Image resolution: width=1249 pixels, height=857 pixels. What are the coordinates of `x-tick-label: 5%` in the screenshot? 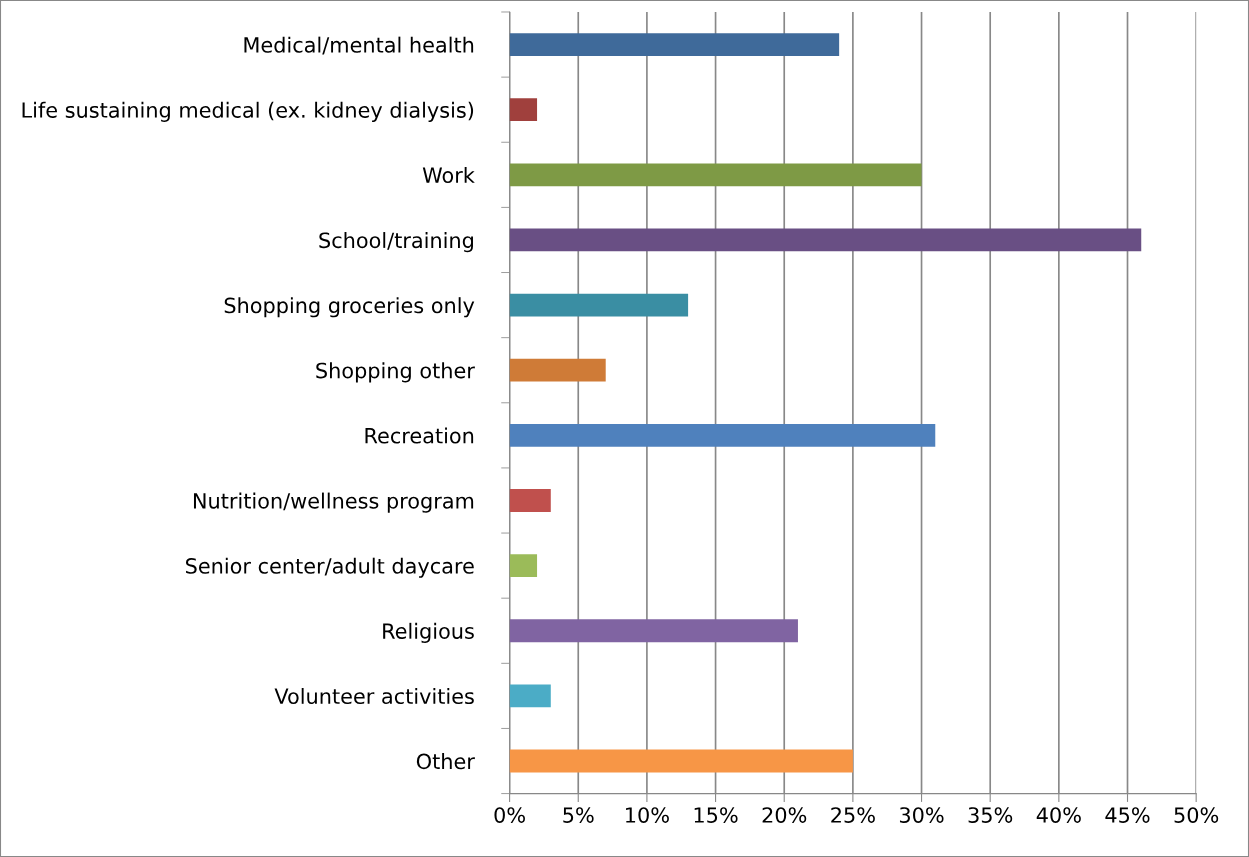 It's located at (578, 815).